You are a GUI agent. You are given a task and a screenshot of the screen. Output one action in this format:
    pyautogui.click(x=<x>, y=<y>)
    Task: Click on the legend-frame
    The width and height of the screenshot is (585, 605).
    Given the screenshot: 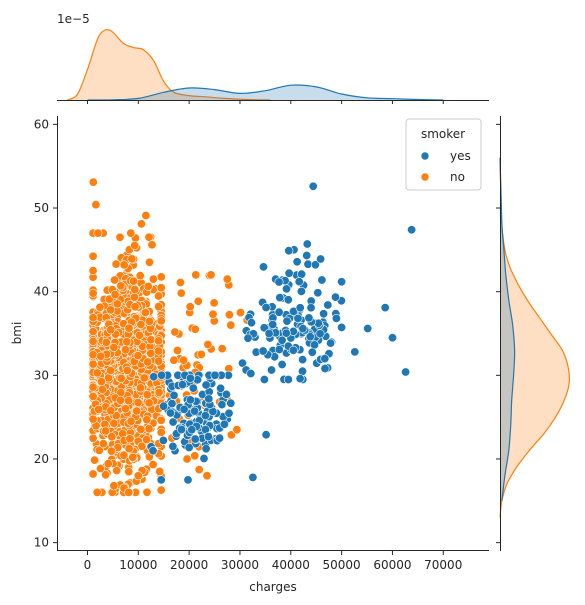 What is the action you would take?
    pyautogui.click(x=443, y=154)
    